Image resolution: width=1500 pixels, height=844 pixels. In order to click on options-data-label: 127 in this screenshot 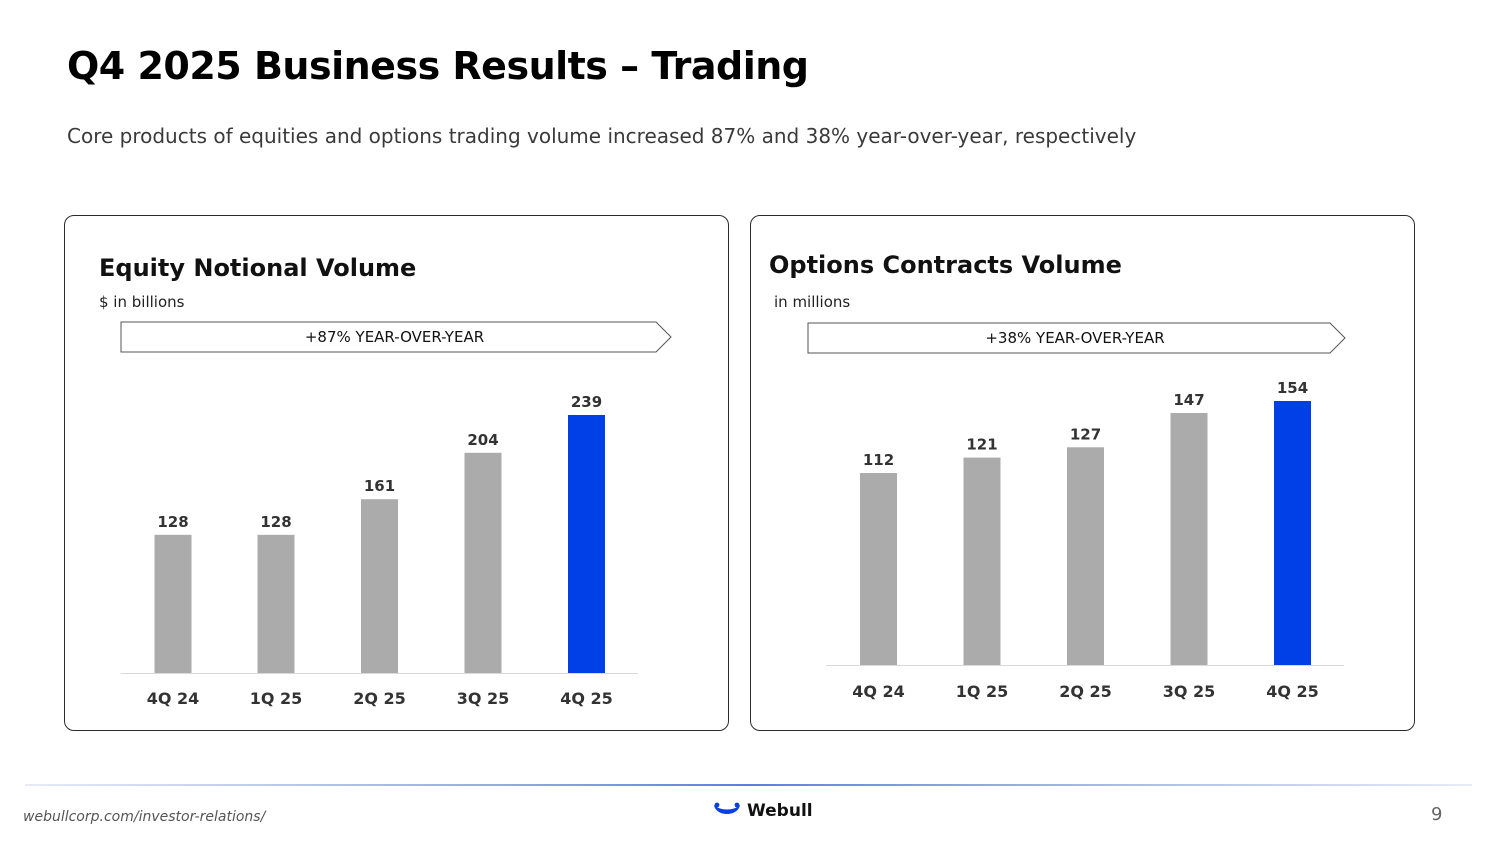, I will do `click(1085, 434)`.